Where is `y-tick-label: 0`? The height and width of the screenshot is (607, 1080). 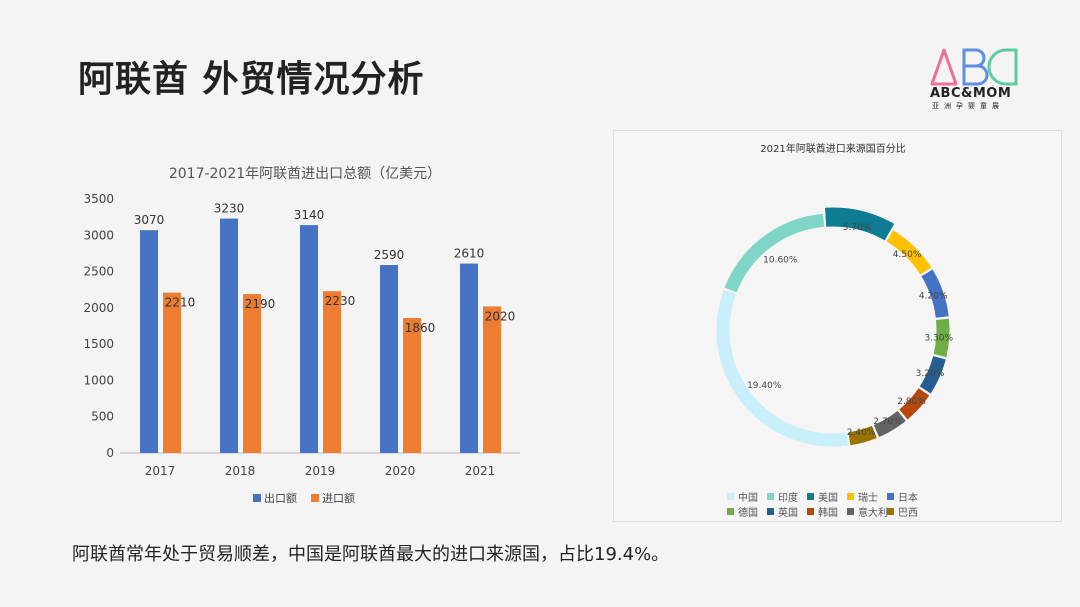 y-tick-label: 0 is located at coordinates (110, 453).